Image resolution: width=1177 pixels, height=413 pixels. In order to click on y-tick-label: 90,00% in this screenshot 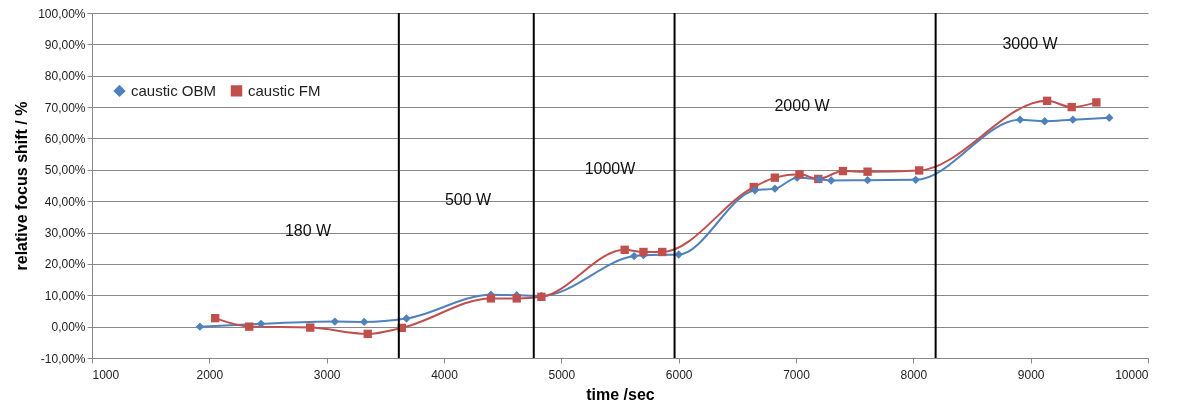, I will do `click(65, 44)`.